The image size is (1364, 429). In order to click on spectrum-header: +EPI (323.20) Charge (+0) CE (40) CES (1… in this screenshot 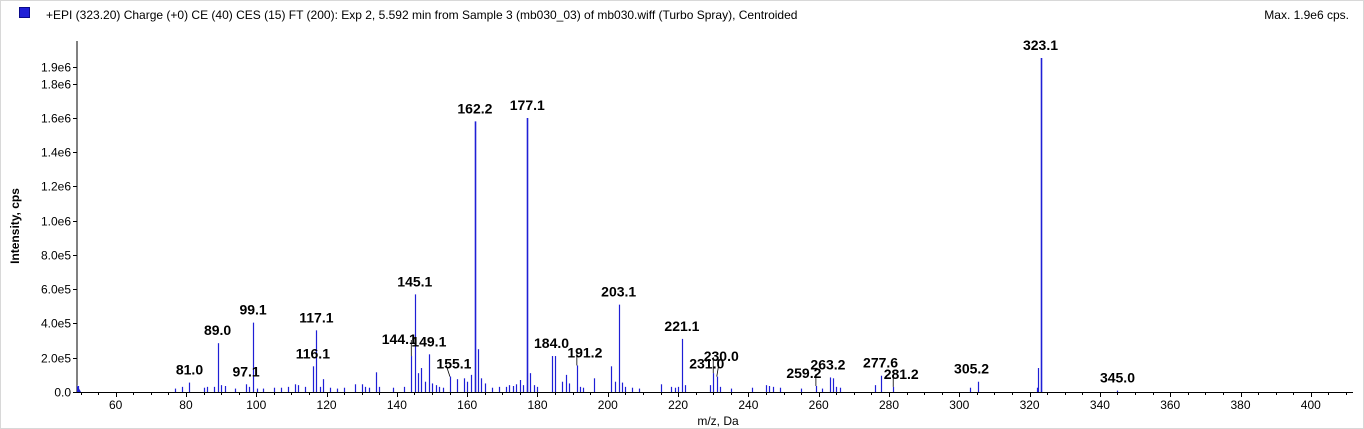, I will do `click(682, 14)`.